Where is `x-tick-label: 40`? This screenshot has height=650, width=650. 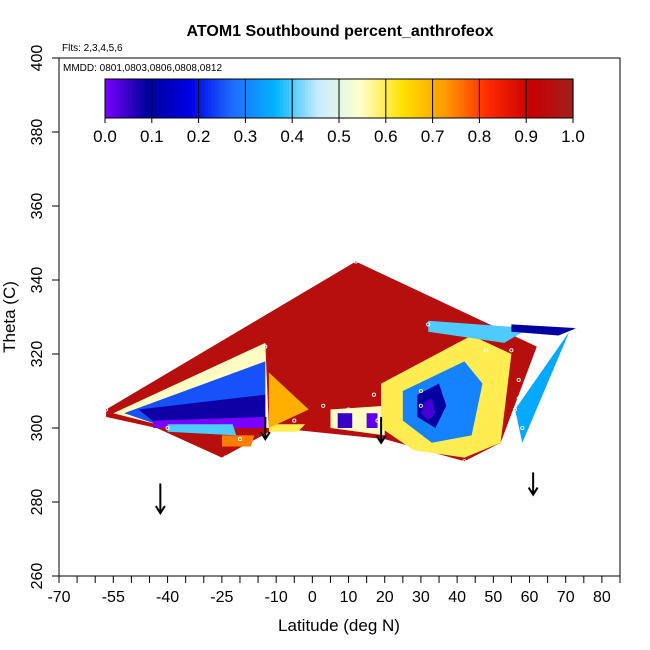 x-tick-label: 40 is located at coordinates (457, 597).